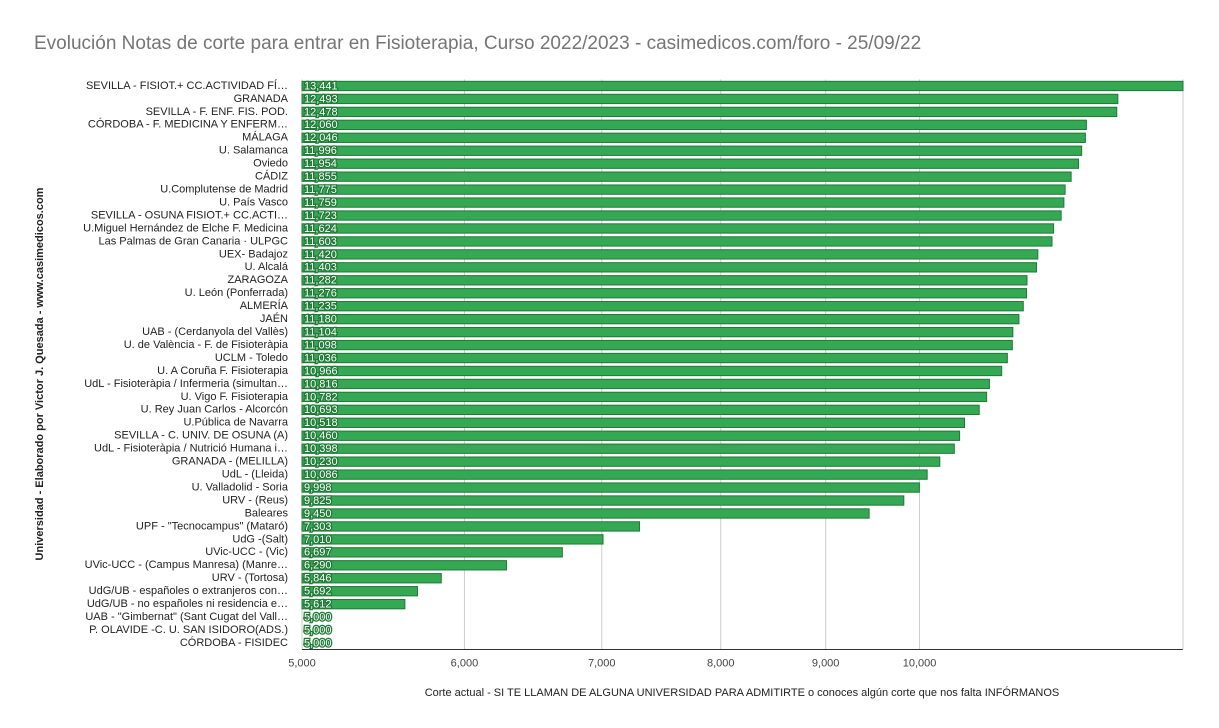 This screenshot has width=1219, height=728. I want to click on value-label: 10,693, so click(321, 410).